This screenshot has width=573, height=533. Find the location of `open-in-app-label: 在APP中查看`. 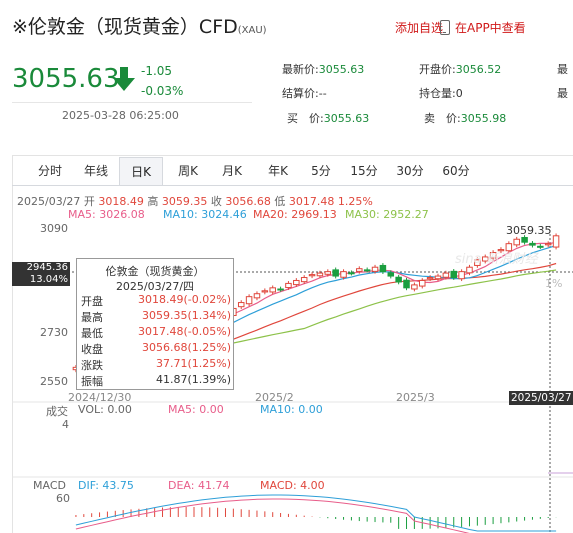

open-in-app-label: 在APP中查看 is located at coordinates (490, 28).